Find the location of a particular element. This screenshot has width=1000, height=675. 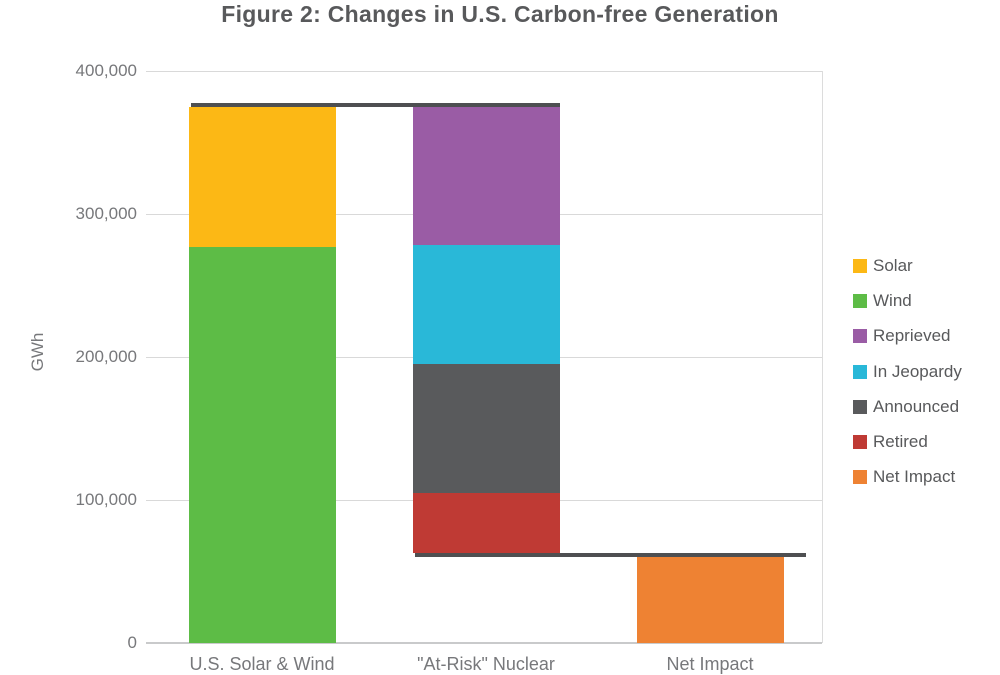

x-category-label: U.S. Solar & Wind is located at coordinates (262, 664).